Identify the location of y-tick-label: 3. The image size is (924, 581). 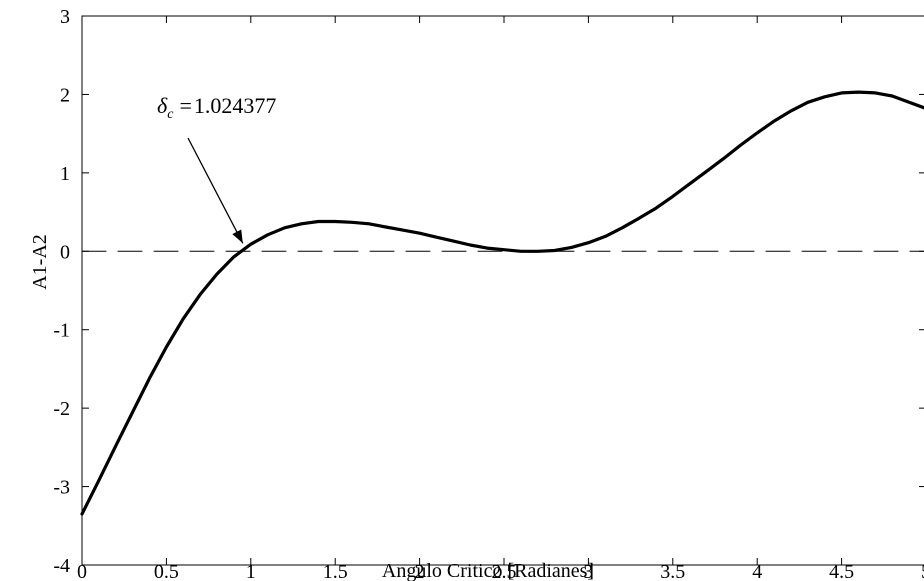
(65, 17).